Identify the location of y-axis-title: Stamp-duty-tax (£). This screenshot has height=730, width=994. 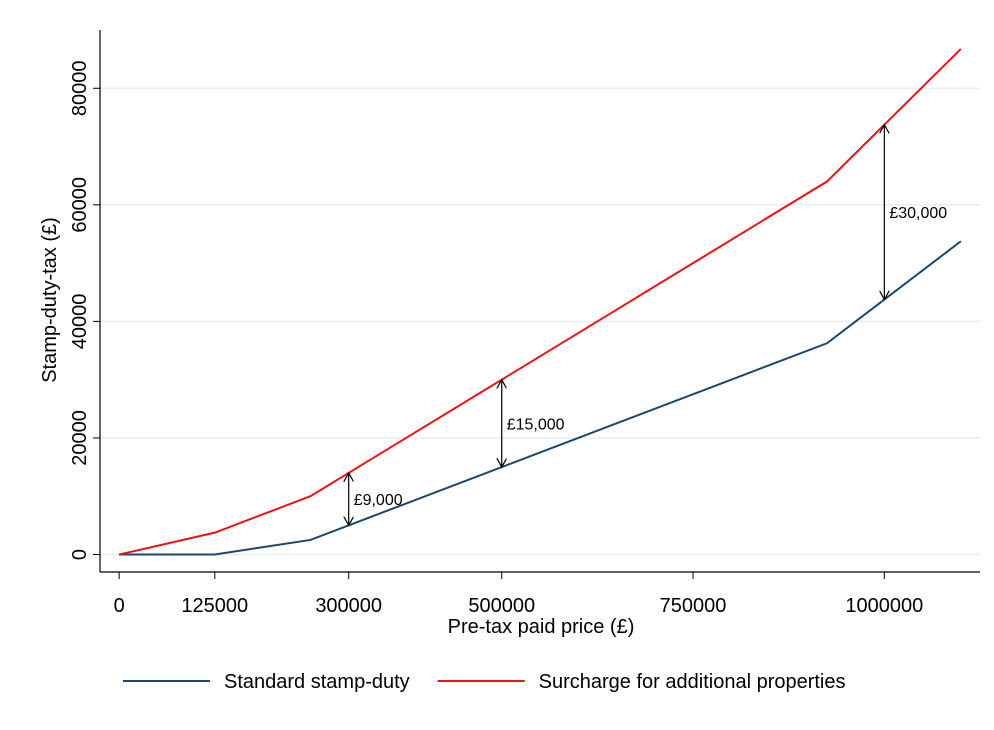
(50, 300).